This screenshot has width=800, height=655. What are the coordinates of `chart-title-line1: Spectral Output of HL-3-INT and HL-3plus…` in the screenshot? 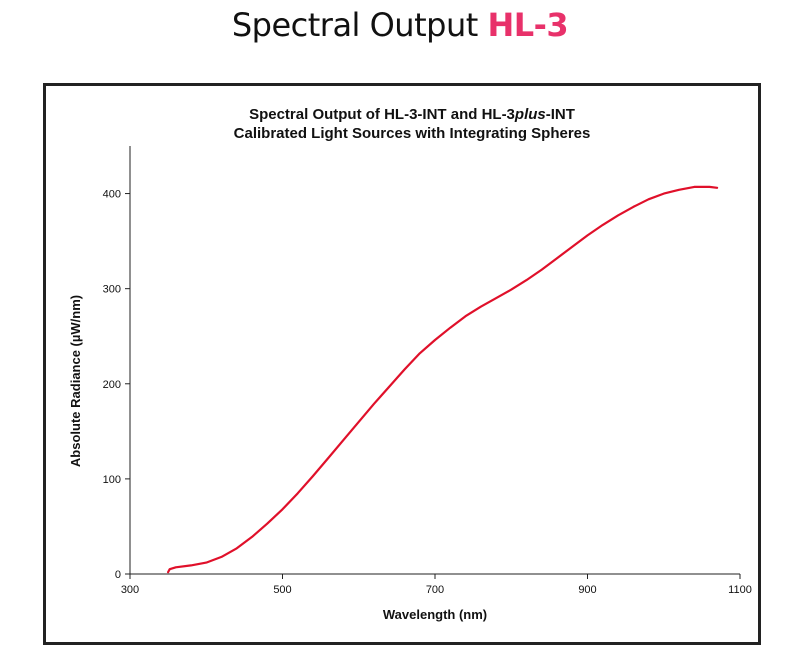 It's located at (412, 114).